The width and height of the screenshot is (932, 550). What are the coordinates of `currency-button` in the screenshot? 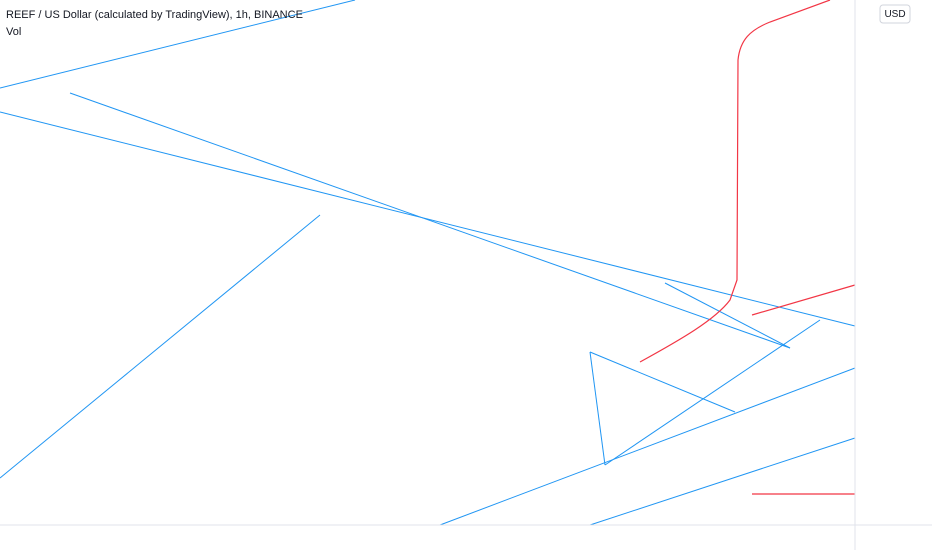 It's located at (895, 14).